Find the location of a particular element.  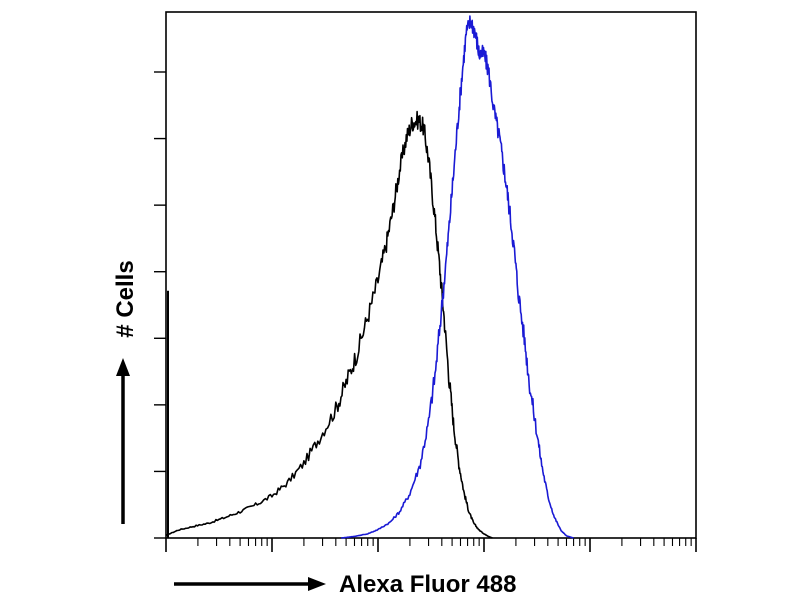

y-axis-label: # Cells is located at coordinates (125, 298).